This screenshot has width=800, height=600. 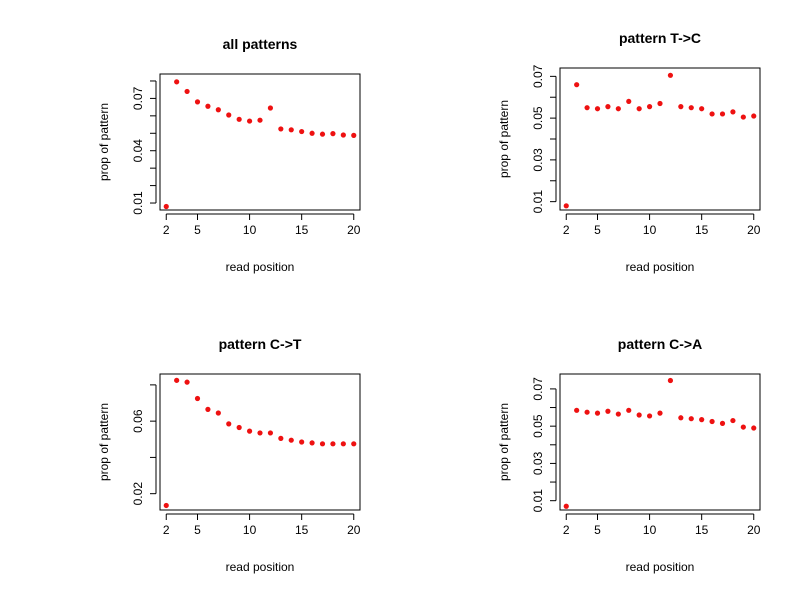 I want to click on y-tick-label: 0.05, so click(x=538, y=118).